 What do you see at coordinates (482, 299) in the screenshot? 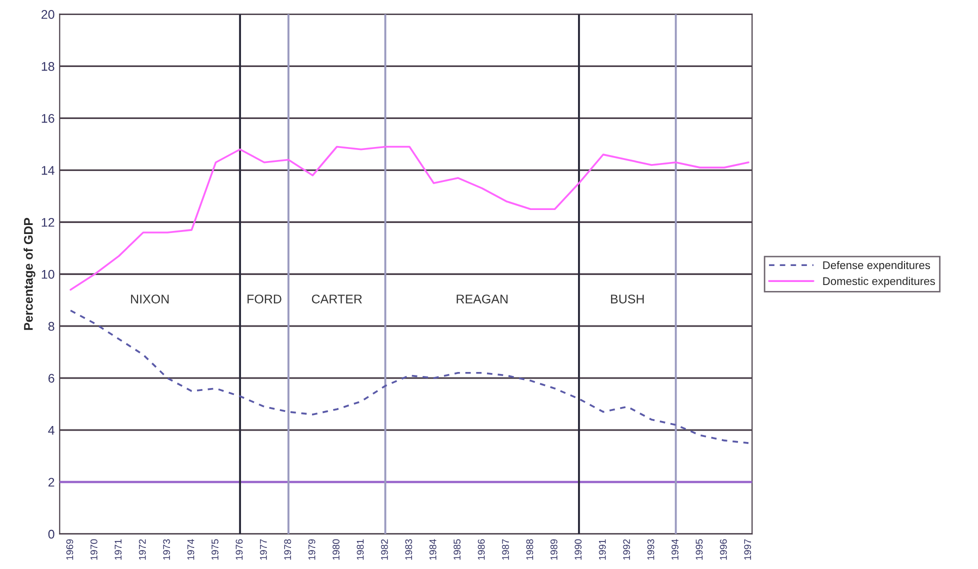
I see `annotation: REAGAN` at bounding box center [482, 299].